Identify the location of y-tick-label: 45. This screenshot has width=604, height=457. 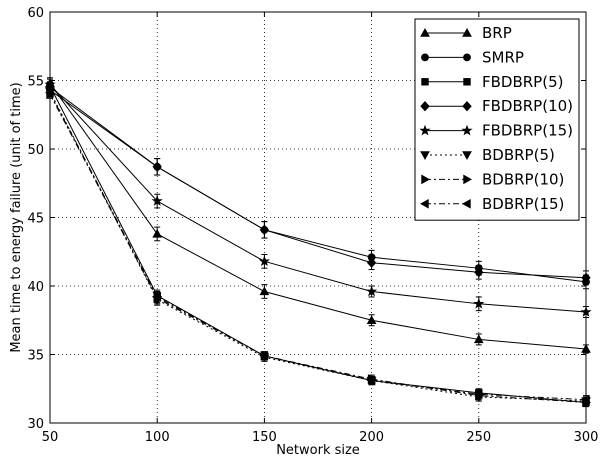
(35, 219).